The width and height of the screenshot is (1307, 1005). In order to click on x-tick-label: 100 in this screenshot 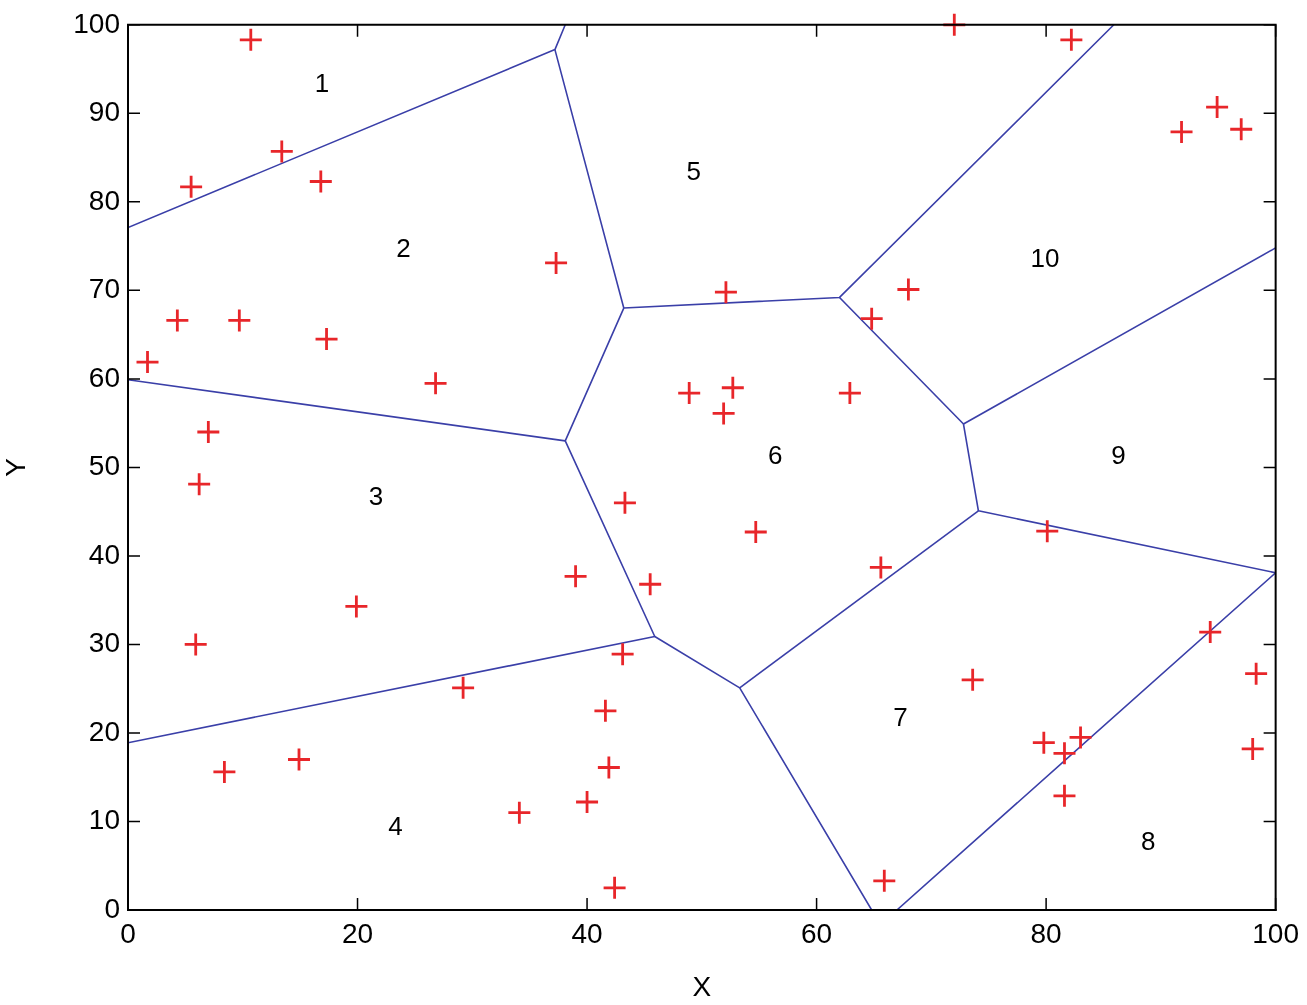, I will do `click(1275, 933)`.